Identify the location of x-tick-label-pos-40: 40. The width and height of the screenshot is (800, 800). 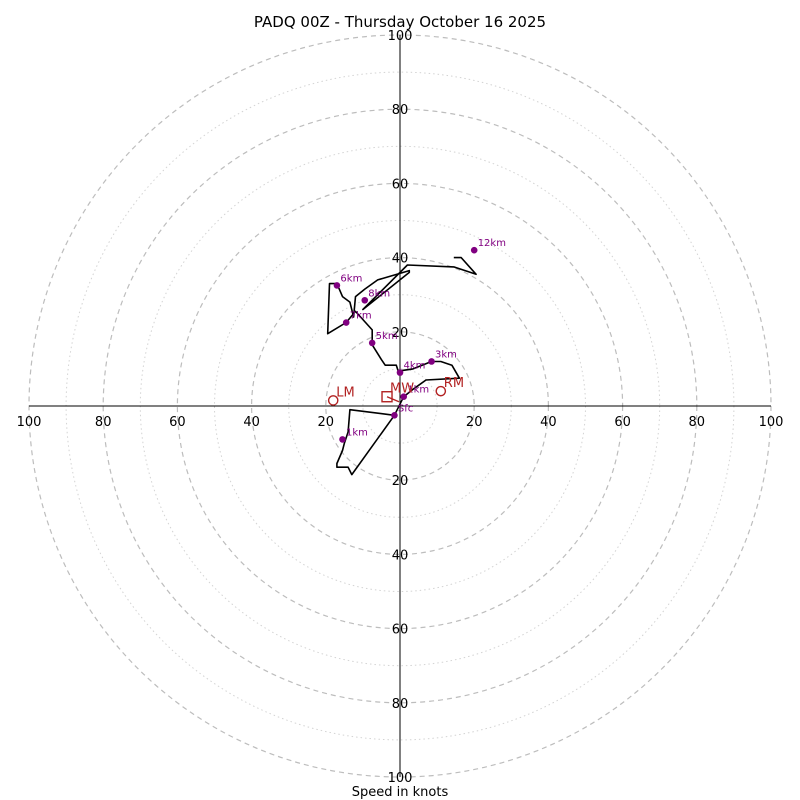
(548, 422).